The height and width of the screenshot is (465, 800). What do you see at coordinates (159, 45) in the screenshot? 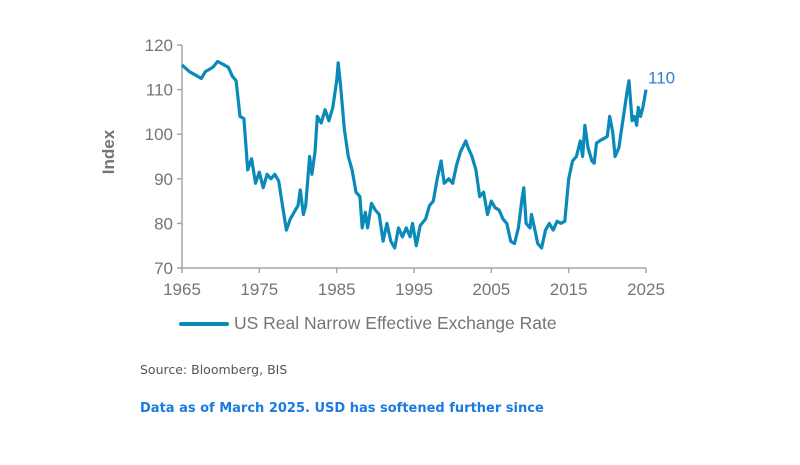
I see `y-tick-label: 120` at bounding box center [159, 45].